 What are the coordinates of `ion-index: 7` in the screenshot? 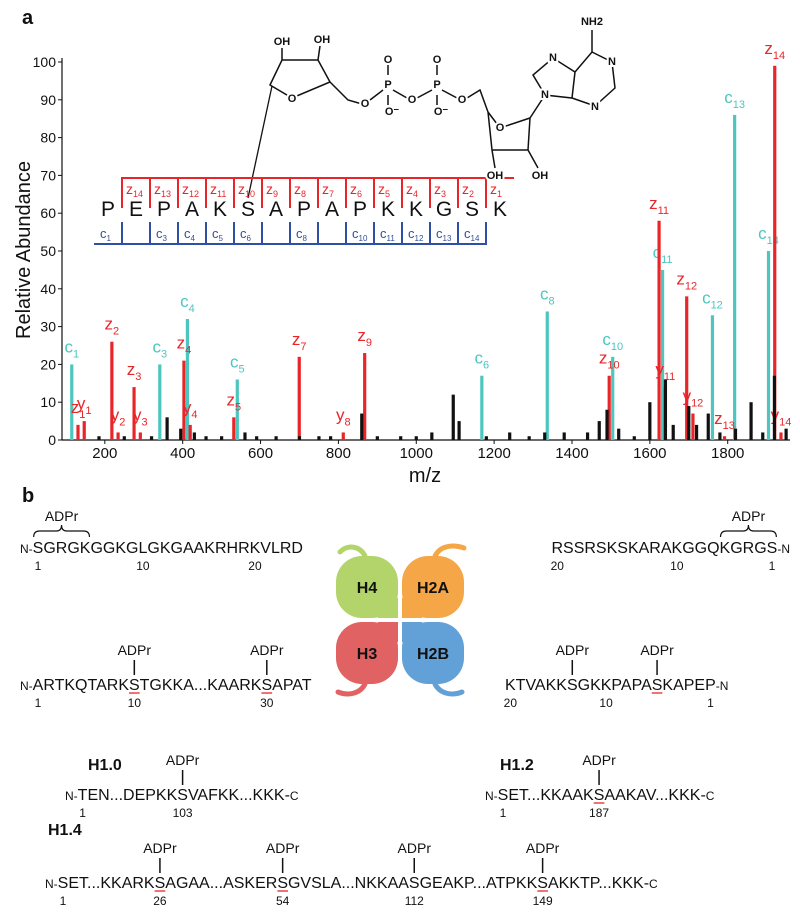 It's located at (331, 194).